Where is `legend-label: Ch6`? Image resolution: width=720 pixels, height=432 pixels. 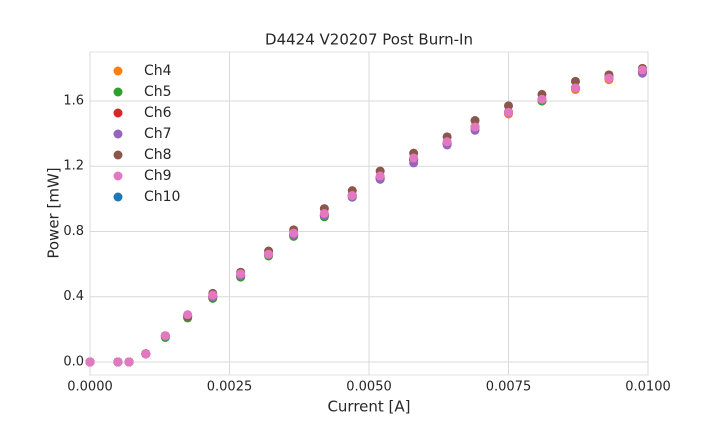 legend-label: Ch6 is located at coordinates (158, 113).